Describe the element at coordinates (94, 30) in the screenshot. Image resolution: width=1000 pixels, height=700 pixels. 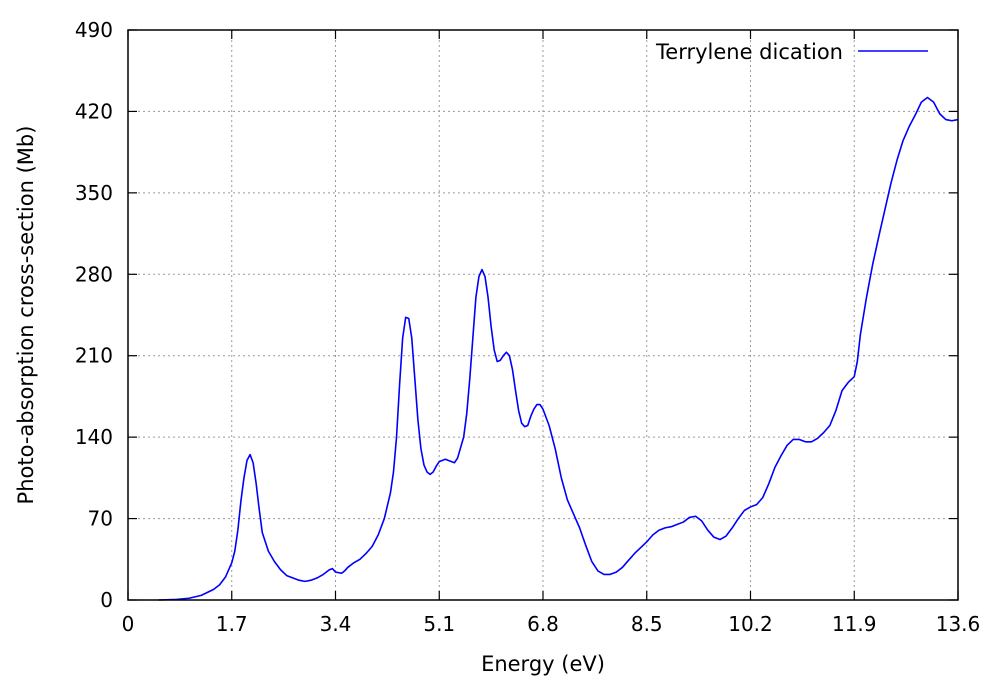
I see `y-tick-label: 490` at that location.